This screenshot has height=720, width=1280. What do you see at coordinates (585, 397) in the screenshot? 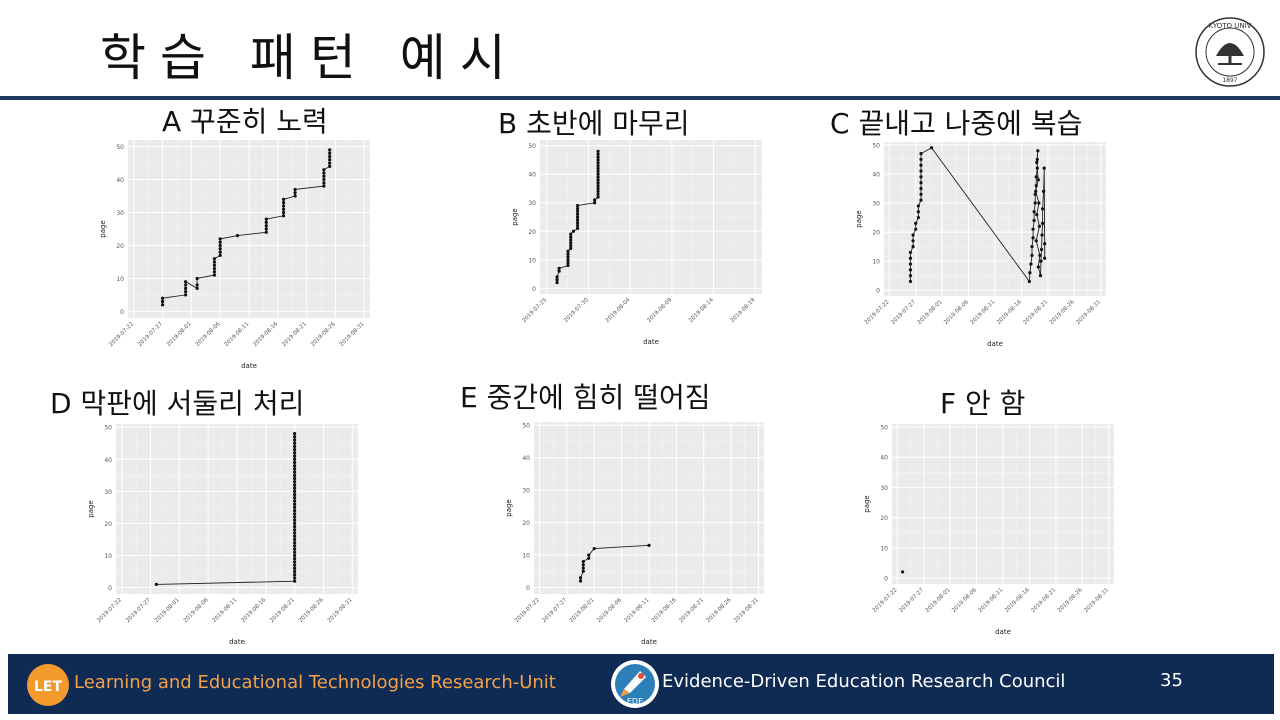
I see `panel-label-e: E 중간에 힘히 떨어짐` at bounding box center [585, 397].